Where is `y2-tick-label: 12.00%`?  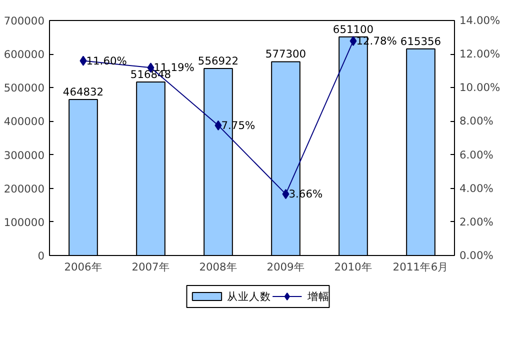
y2-tick-label: 12.00% is located at coordinates (480, 54).